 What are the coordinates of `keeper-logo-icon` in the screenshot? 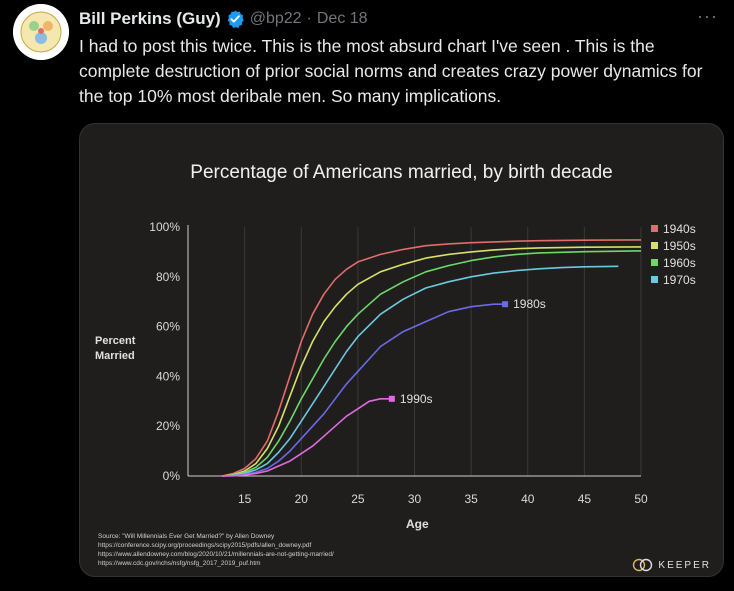 It's located at (643, 565).